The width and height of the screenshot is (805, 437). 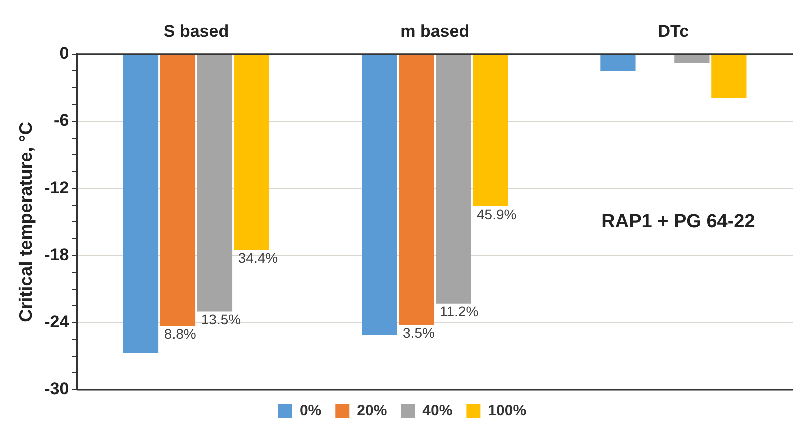 What do you see at coordinates (57, 188) in the screenshot?
I see `y-tick-label: -12` at bounding box center [57, 188].